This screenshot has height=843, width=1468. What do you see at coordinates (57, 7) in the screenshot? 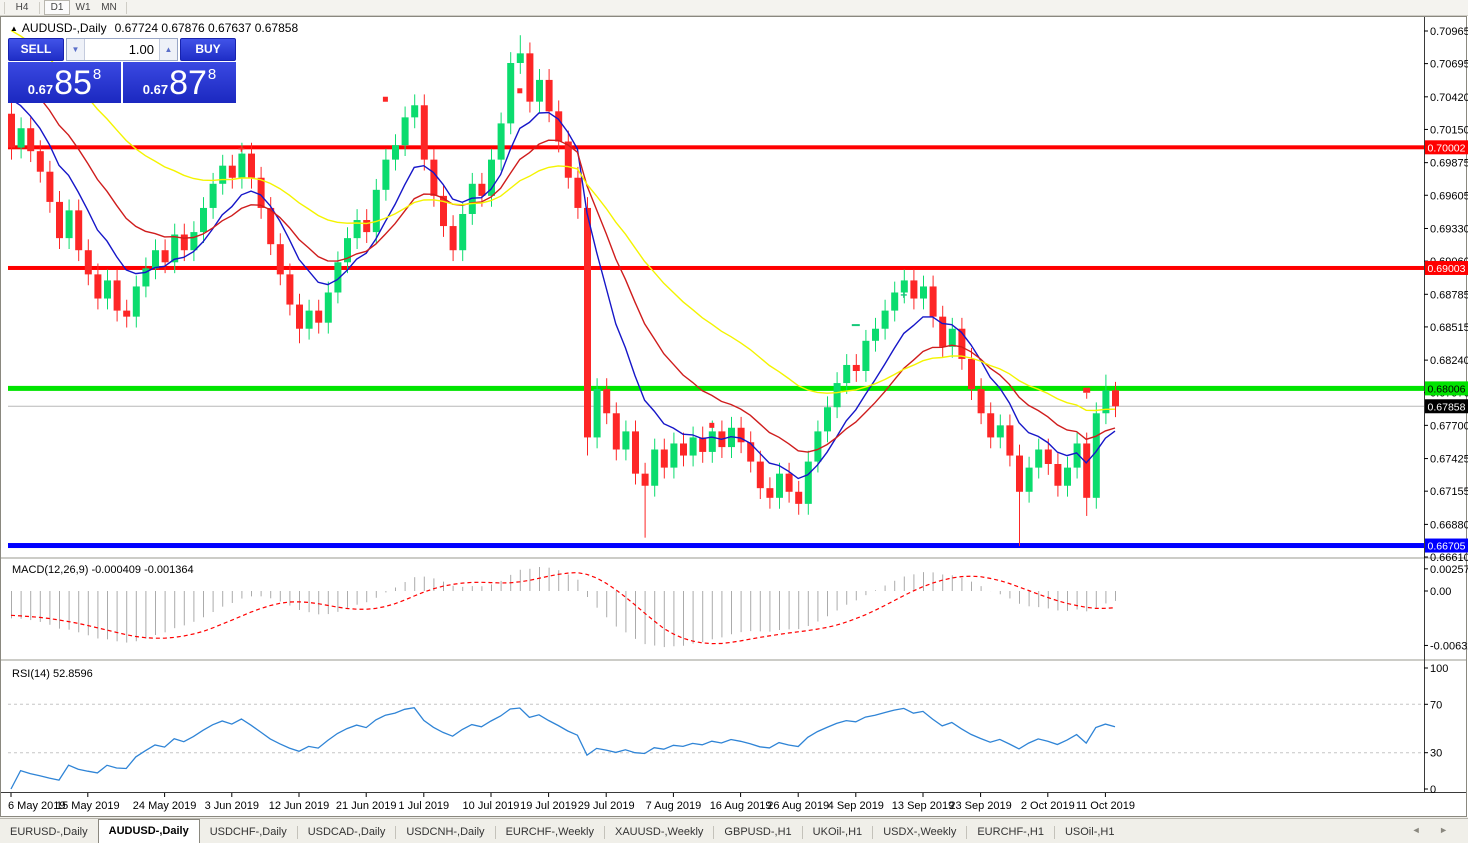
I see `timeframe-button-d1: D1` at bounding box center [57, 7].